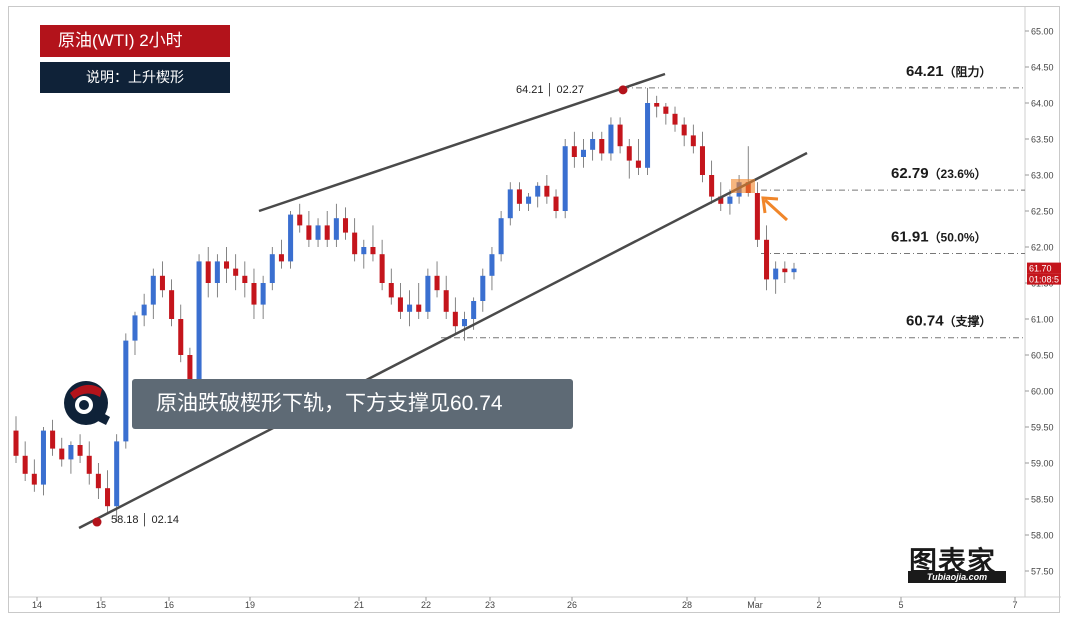 This screenshot has width=1069, height=620. I want to click on low-marker-label: 58.18 │ 02.14, so click(145, 519).